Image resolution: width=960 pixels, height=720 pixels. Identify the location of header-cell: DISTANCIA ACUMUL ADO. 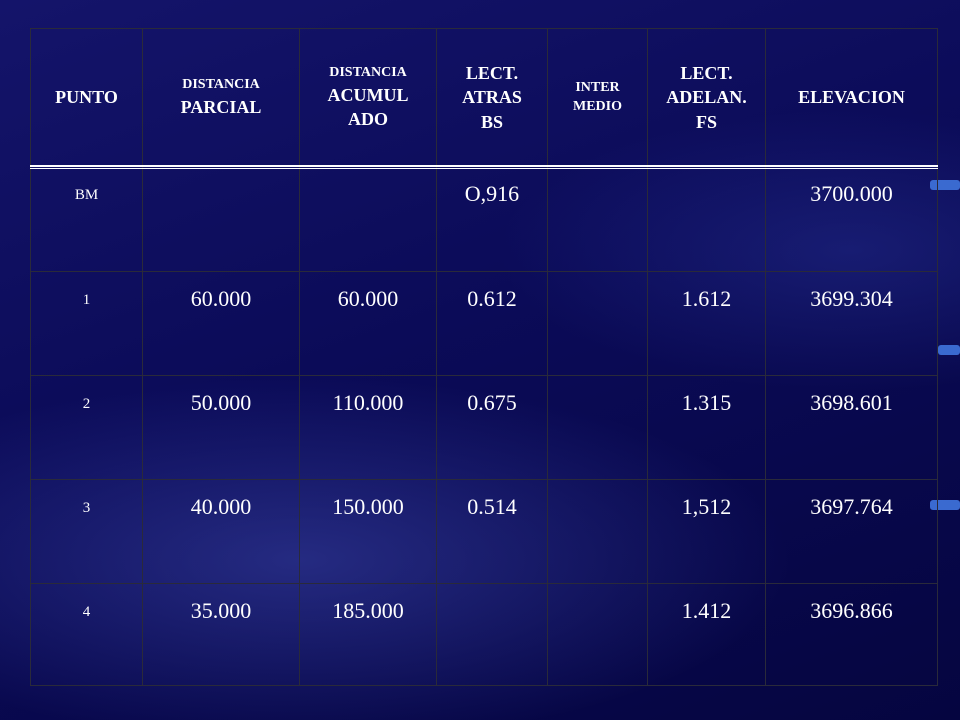
(368, 97).